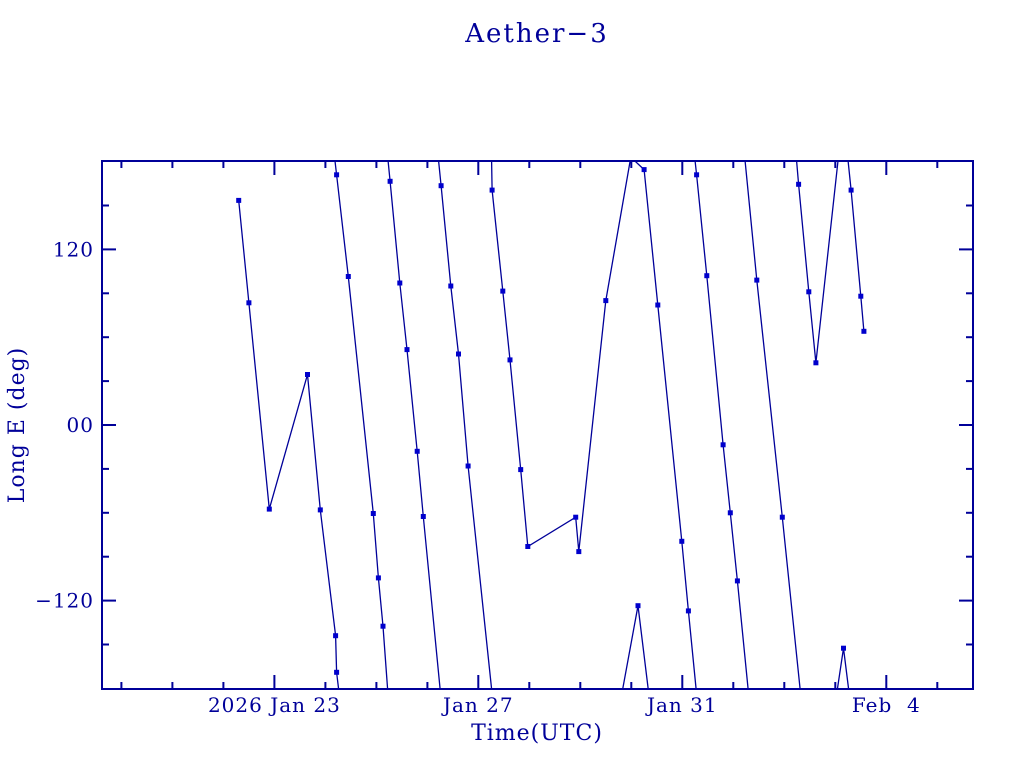 The image size is (1024, 768). I want to click on y-axis-label: Long E (deg), so click(17, 425).